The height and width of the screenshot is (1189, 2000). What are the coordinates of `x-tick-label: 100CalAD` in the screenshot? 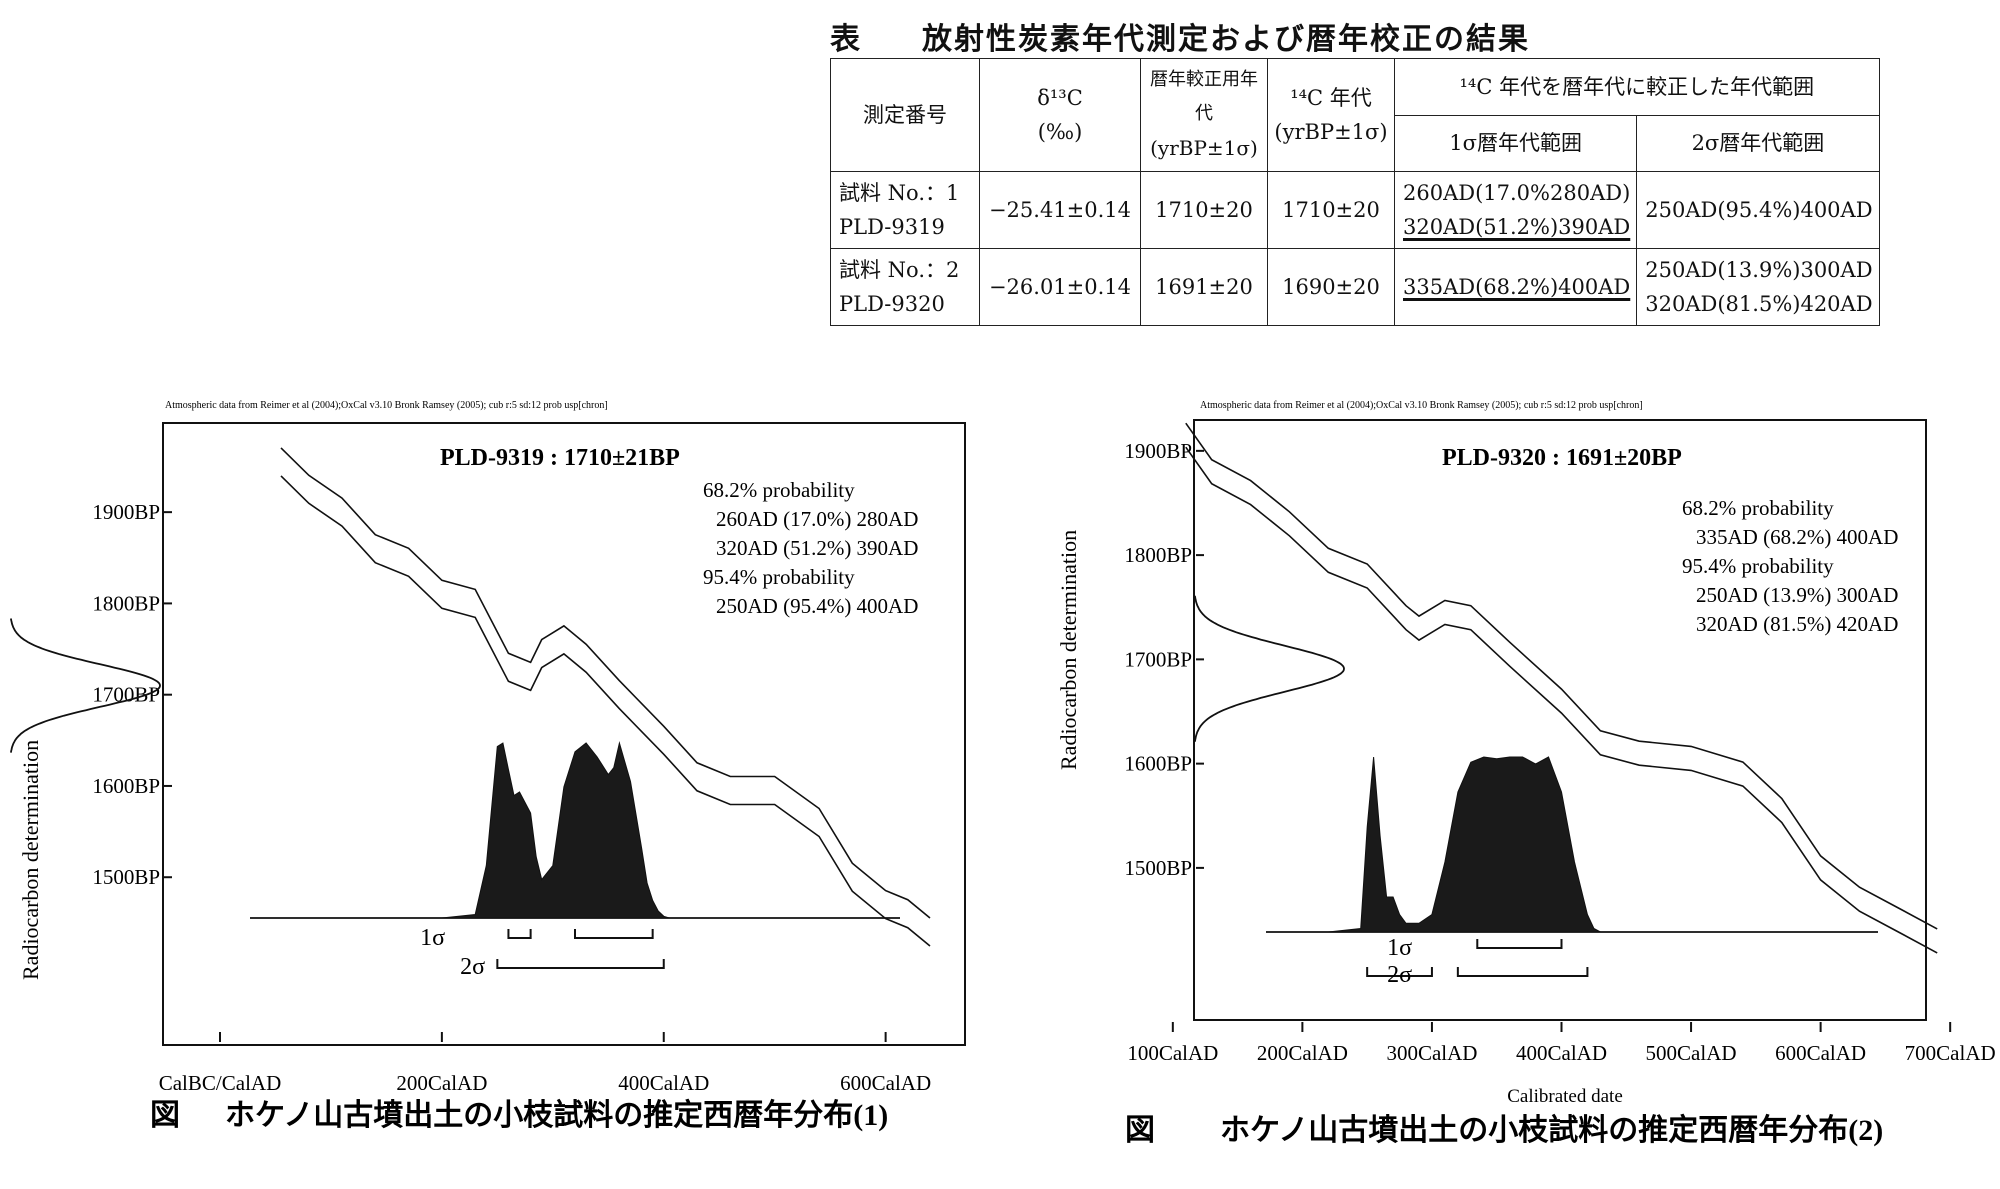 It's located at (1172, 1053).